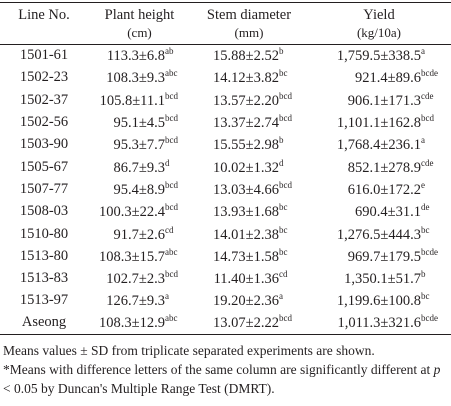 The image size is (451, 406). I want to click on header-unit: (kg/10a), so click(379, 32).